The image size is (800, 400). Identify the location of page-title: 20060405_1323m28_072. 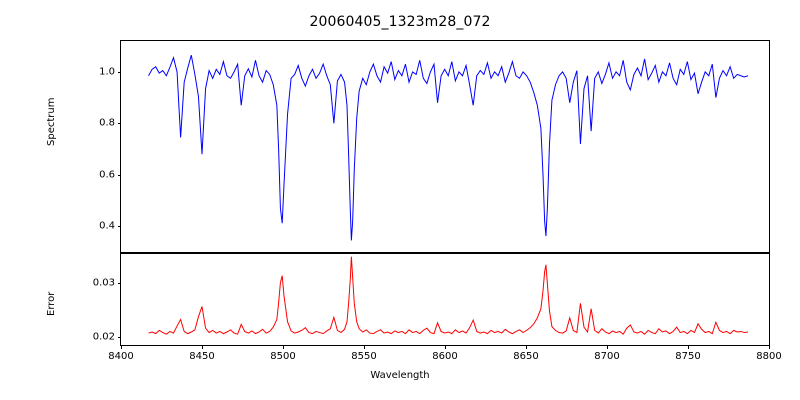
(400, 22).